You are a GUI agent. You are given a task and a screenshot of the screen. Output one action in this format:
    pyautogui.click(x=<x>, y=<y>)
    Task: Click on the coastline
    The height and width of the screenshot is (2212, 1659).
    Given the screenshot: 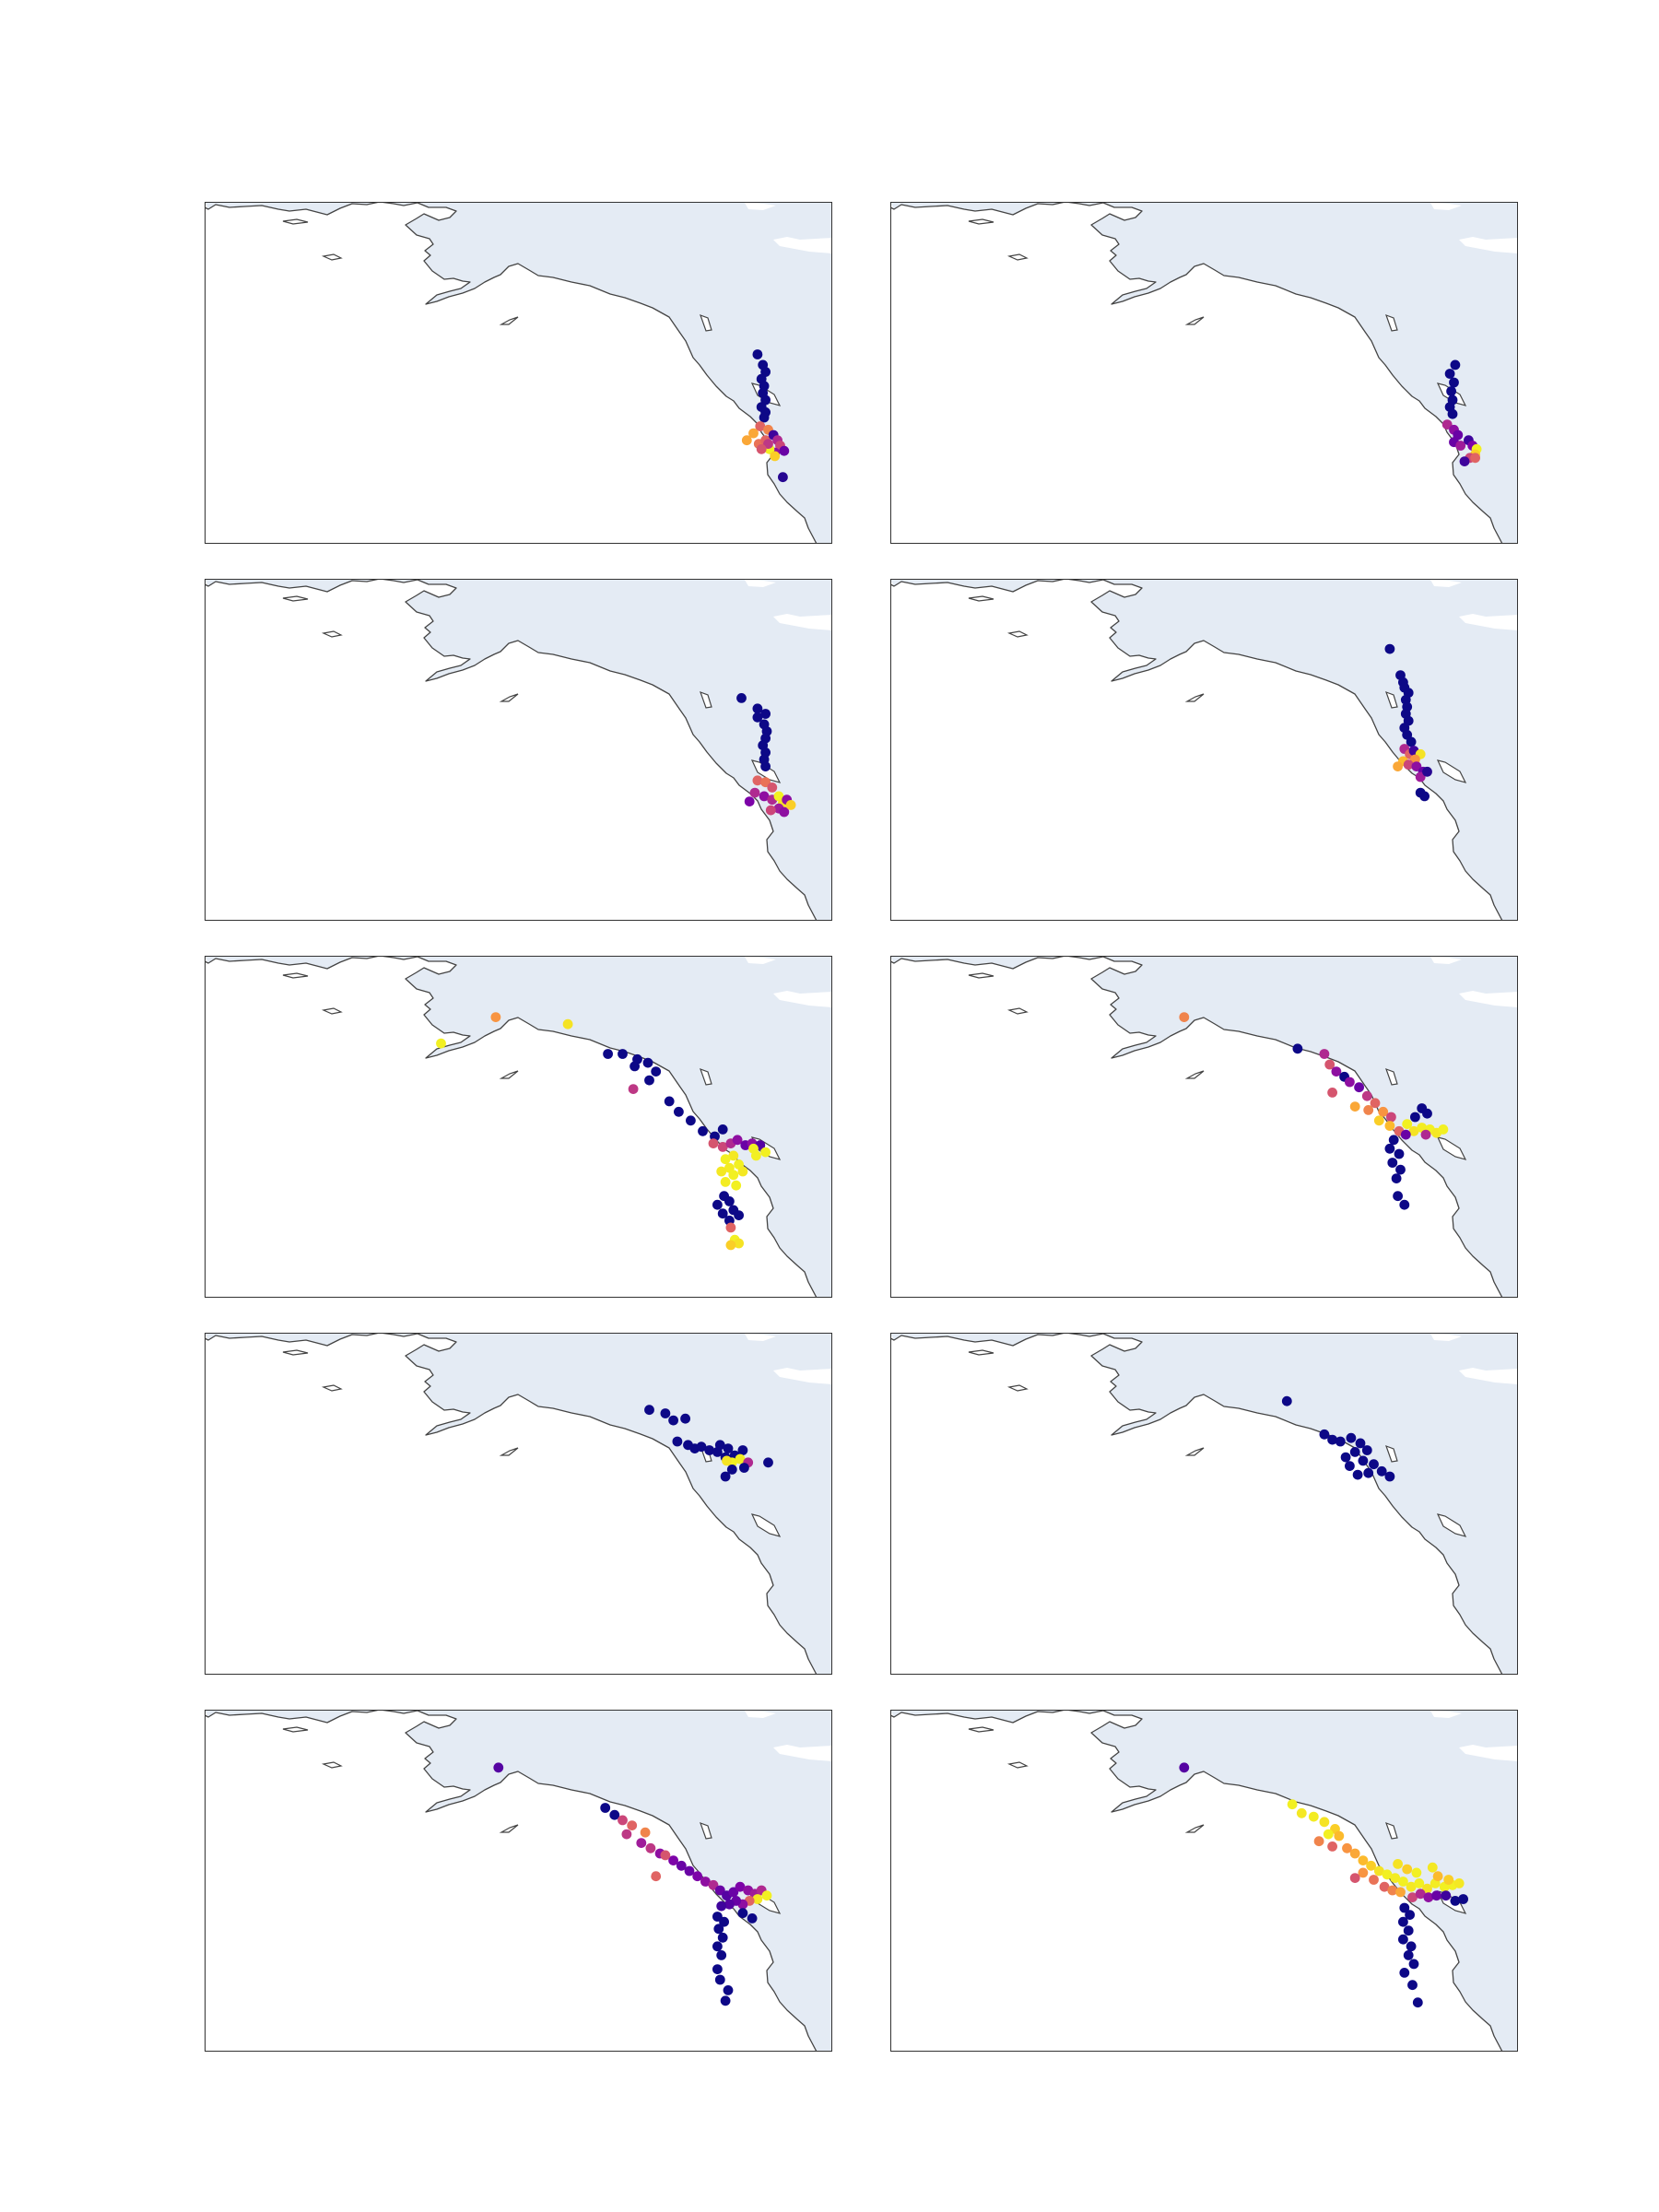 What is the action you would take?
    pyautogui.click(x=1204, y=750)
    